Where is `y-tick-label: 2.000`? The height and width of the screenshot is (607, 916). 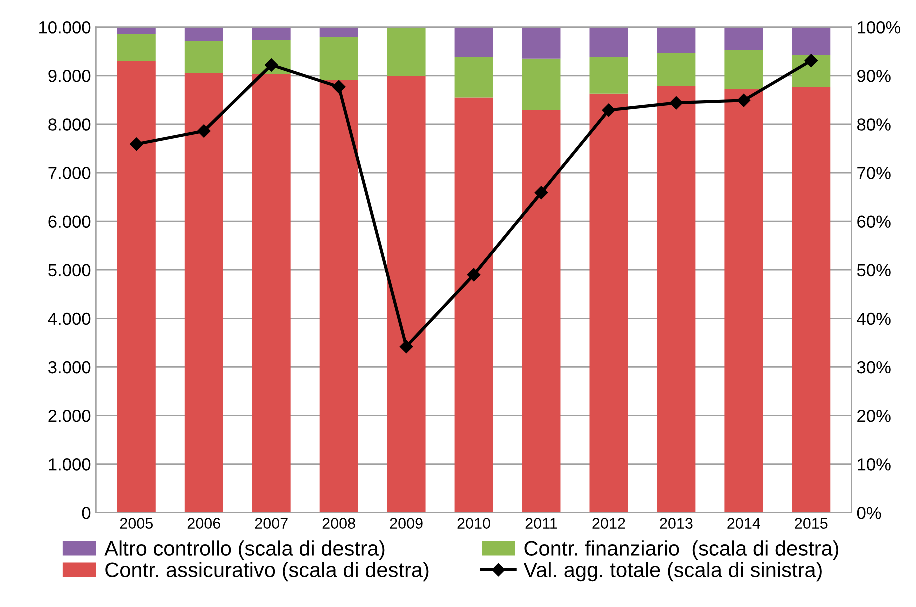 y-tick-label: 2.000 is located at coordinates (69, 416).